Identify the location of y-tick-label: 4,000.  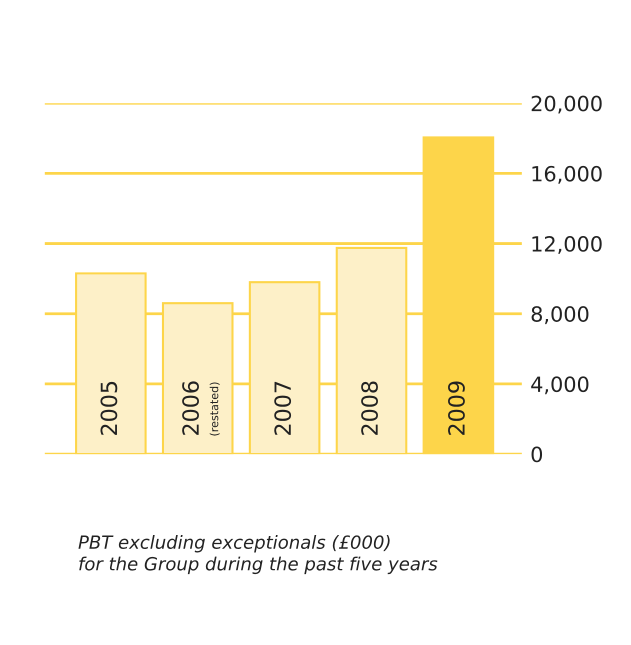
(559, 385).